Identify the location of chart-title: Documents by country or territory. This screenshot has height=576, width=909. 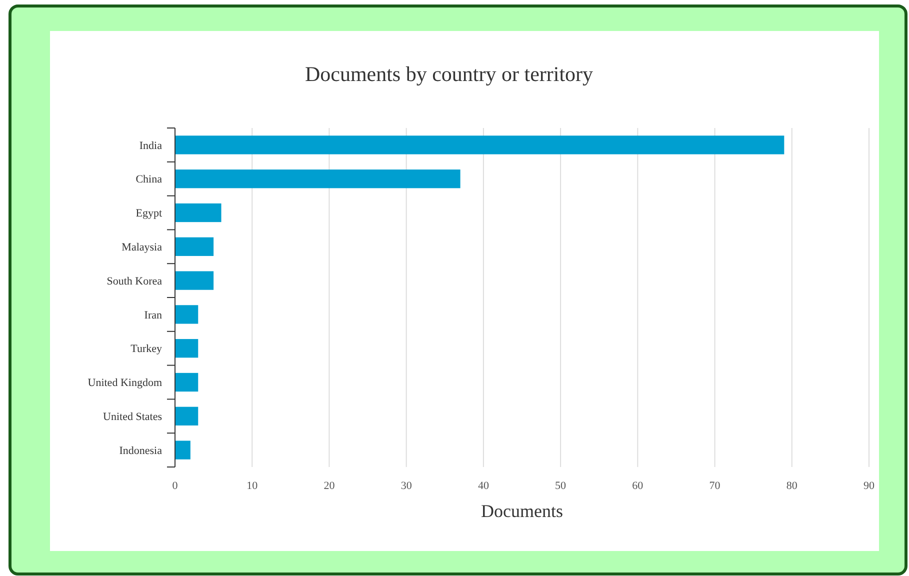
(449, 74).